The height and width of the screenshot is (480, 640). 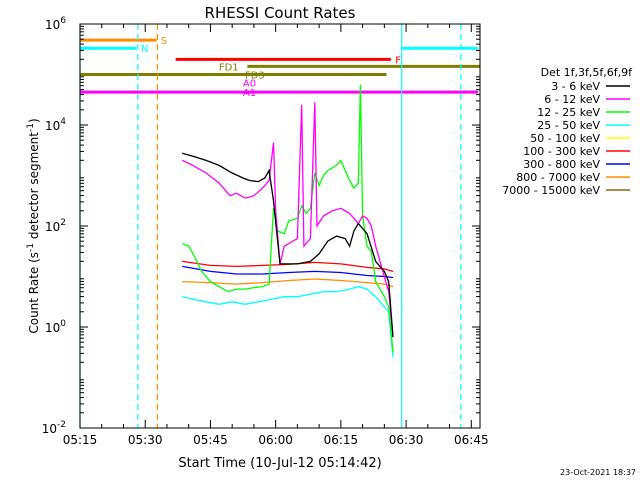 What do you see at coordinates (572, 99) in the screenshot?
I see `legend-label: 6 - 12 keV` at bounding box center [572, 99].